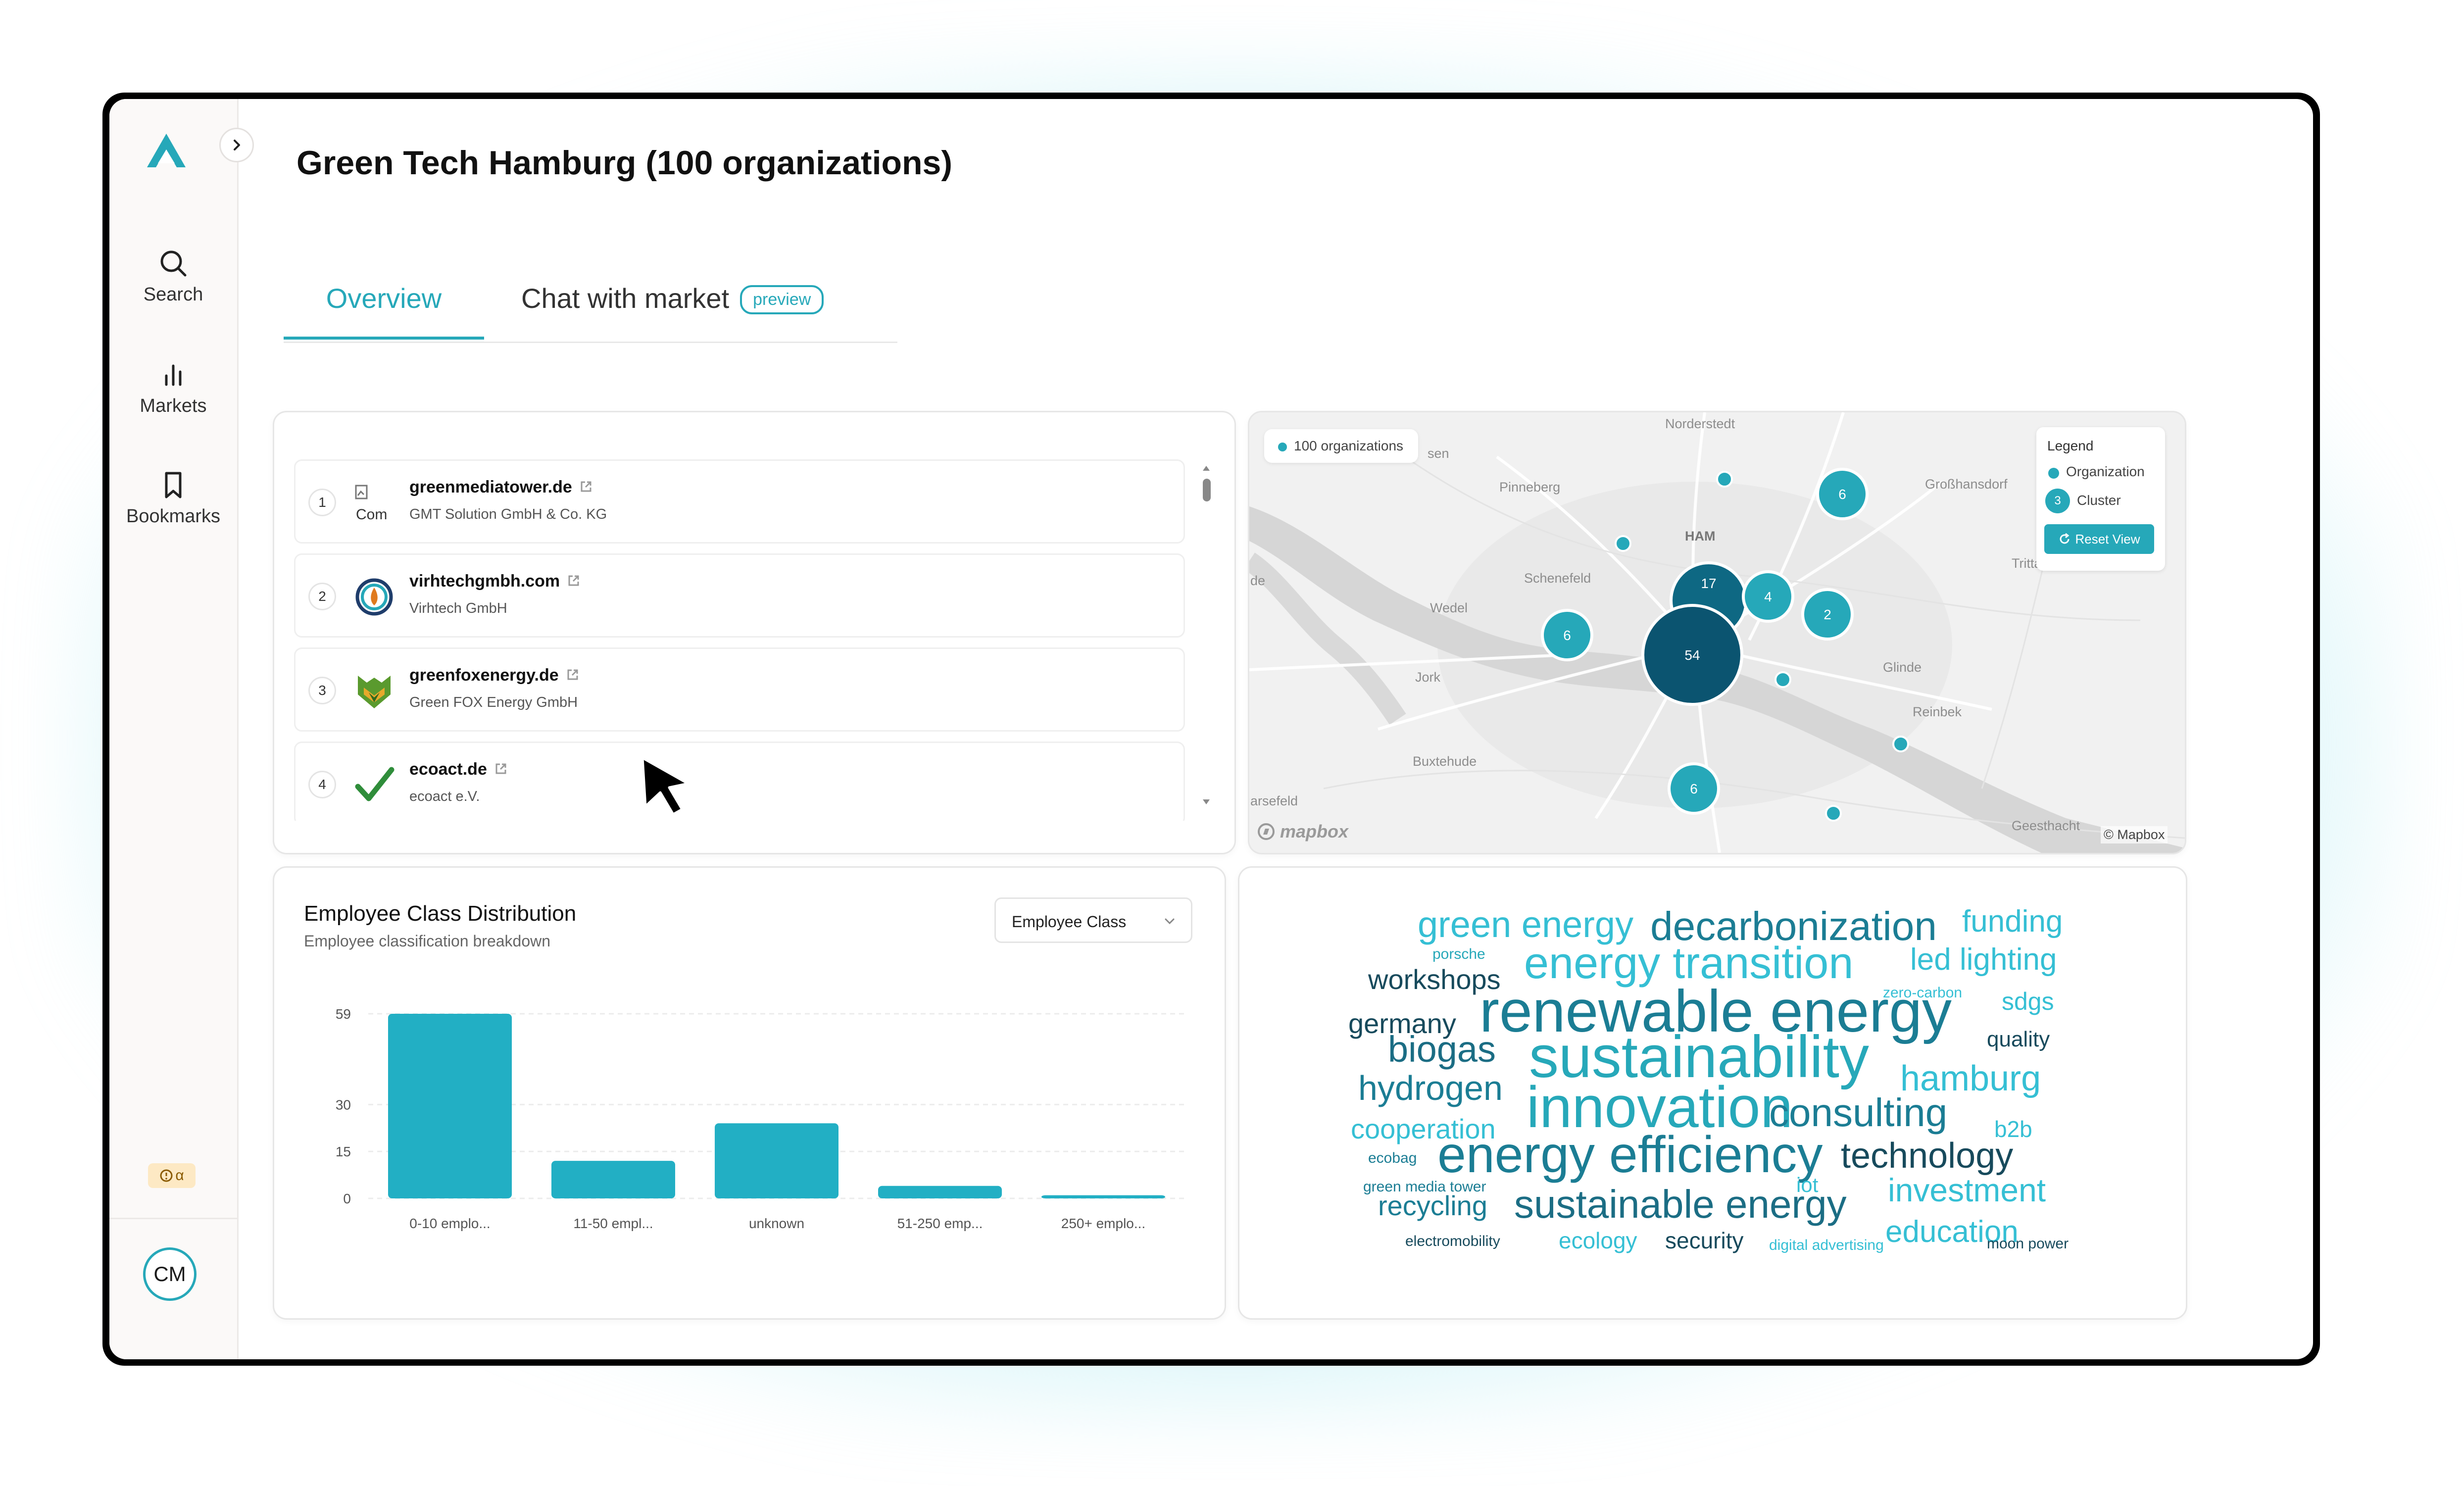 This screenshot has width=2464, height=1486. Describe the element at coordinates (1700, 423) in the screenshot. I see `map-label: Norderstedt` at that location.